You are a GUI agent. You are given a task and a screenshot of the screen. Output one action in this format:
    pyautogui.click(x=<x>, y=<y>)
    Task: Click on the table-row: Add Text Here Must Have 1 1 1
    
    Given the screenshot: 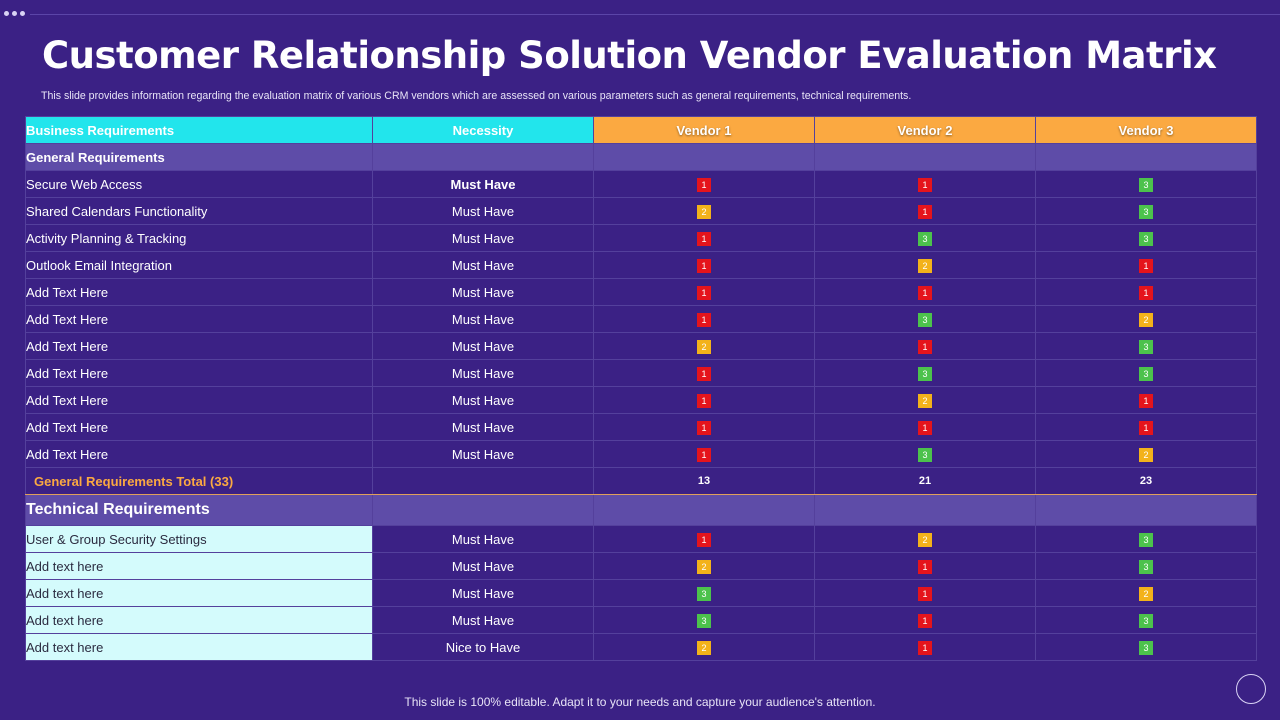 What is the action you would take?
    pyautogui.click(x=641, y=427)
    